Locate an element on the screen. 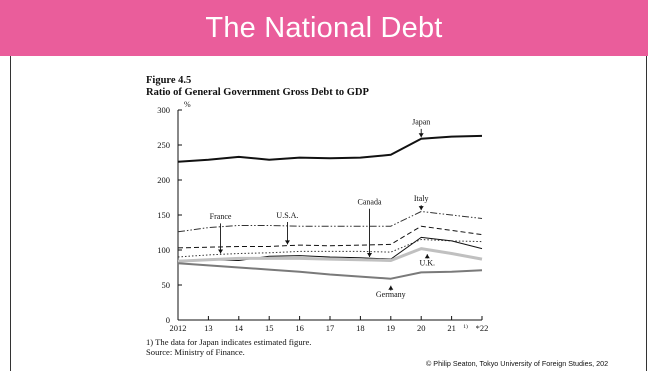 This screenshot has height=371, width=648. y-tick-label: 150 is located at coordinates (163, 215).